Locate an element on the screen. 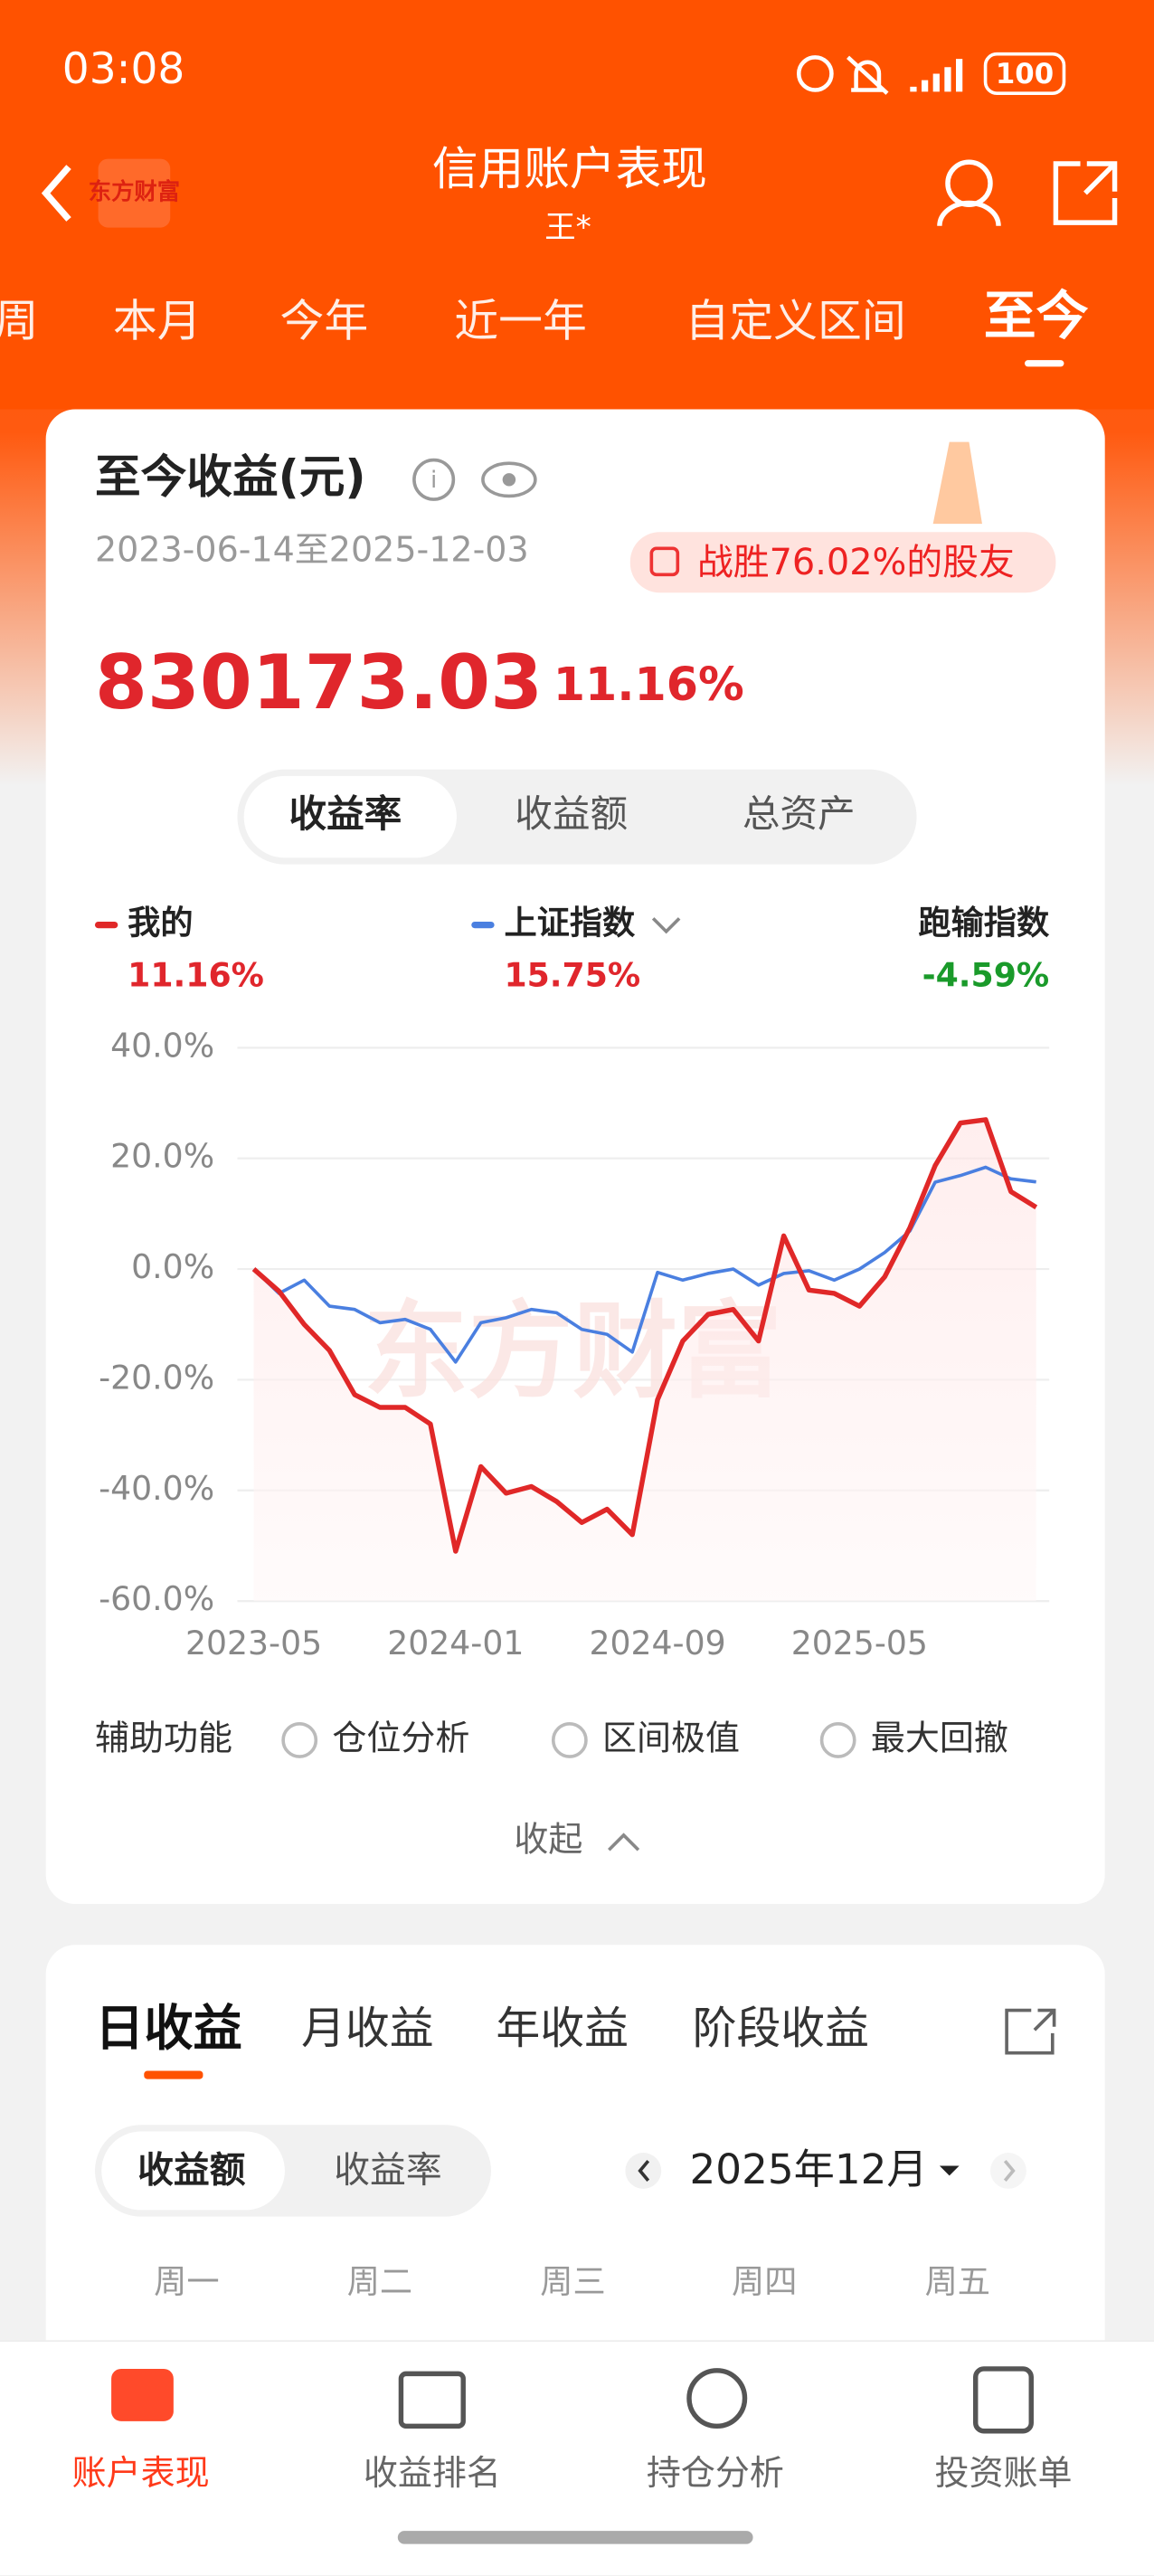  metric-tab: 收益额 is located at coordinates (571, 814).